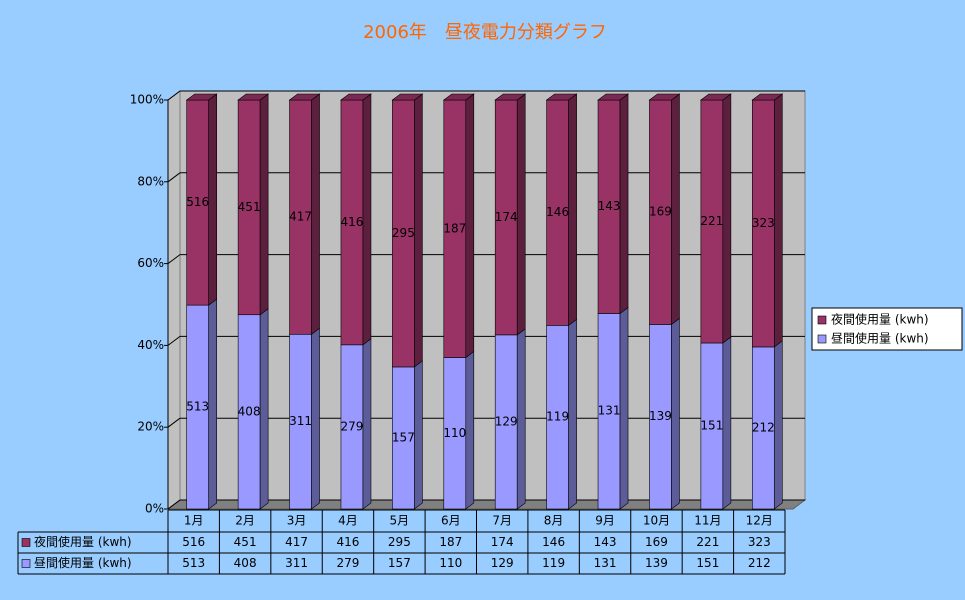 The height and width of the screenshot is (600, 965). I want to click on data-label: 221, so click(711, 221).